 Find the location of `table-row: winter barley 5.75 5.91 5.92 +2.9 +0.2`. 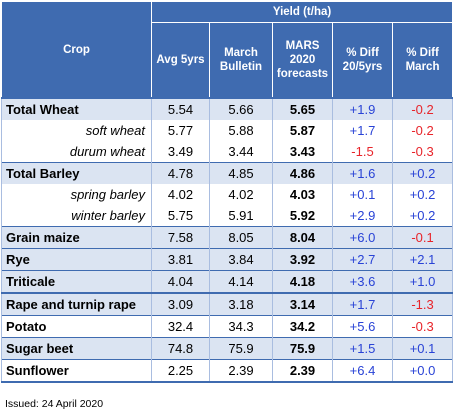

table-row: winter barley 5.75 5.91 5.92 +2.9 +0.2 is located at coordinates (227, 216).